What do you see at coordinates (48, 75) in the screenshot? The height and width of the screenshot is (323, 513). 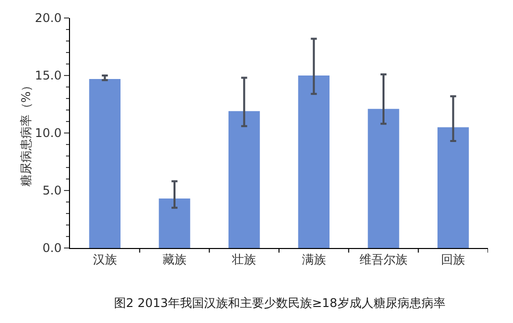 I see `y-tick-label: 15.0` at bounding box center [48, 75].